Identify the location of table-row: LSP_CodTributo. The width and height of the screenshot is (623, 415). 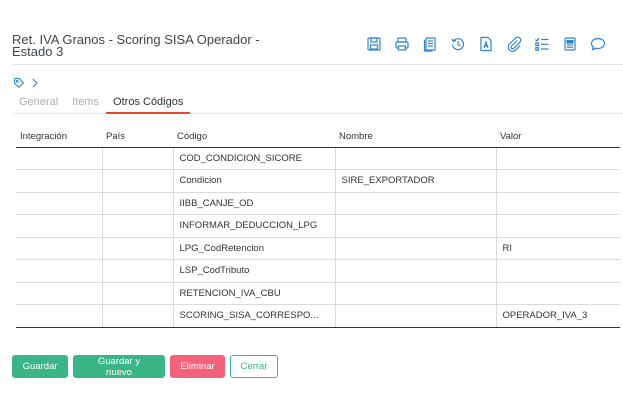
(318, 271).